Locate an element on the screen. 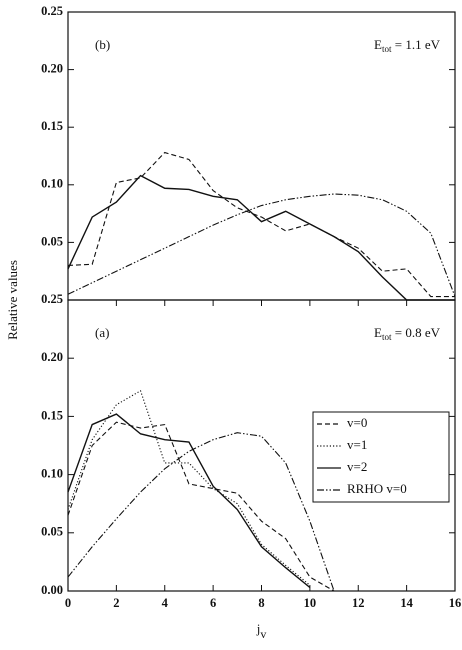 The height and width of the screenshot is (650, 462). annotation: Etot = 1.1 eV is located at coordinates (407, 45).